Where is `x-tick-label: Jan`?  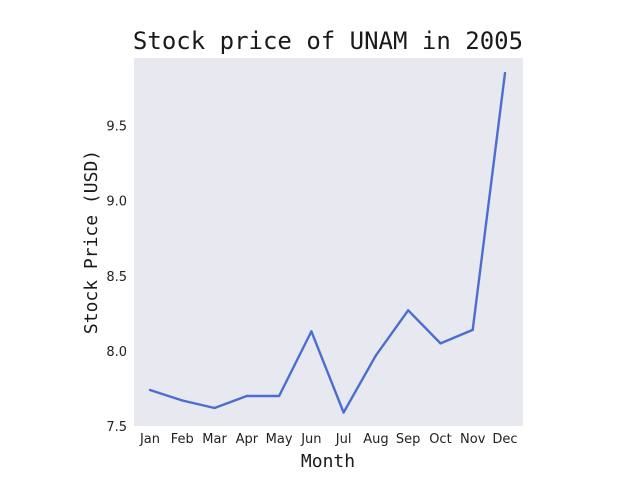 x-tick-label: Jan is located at coordinates (149, 439).